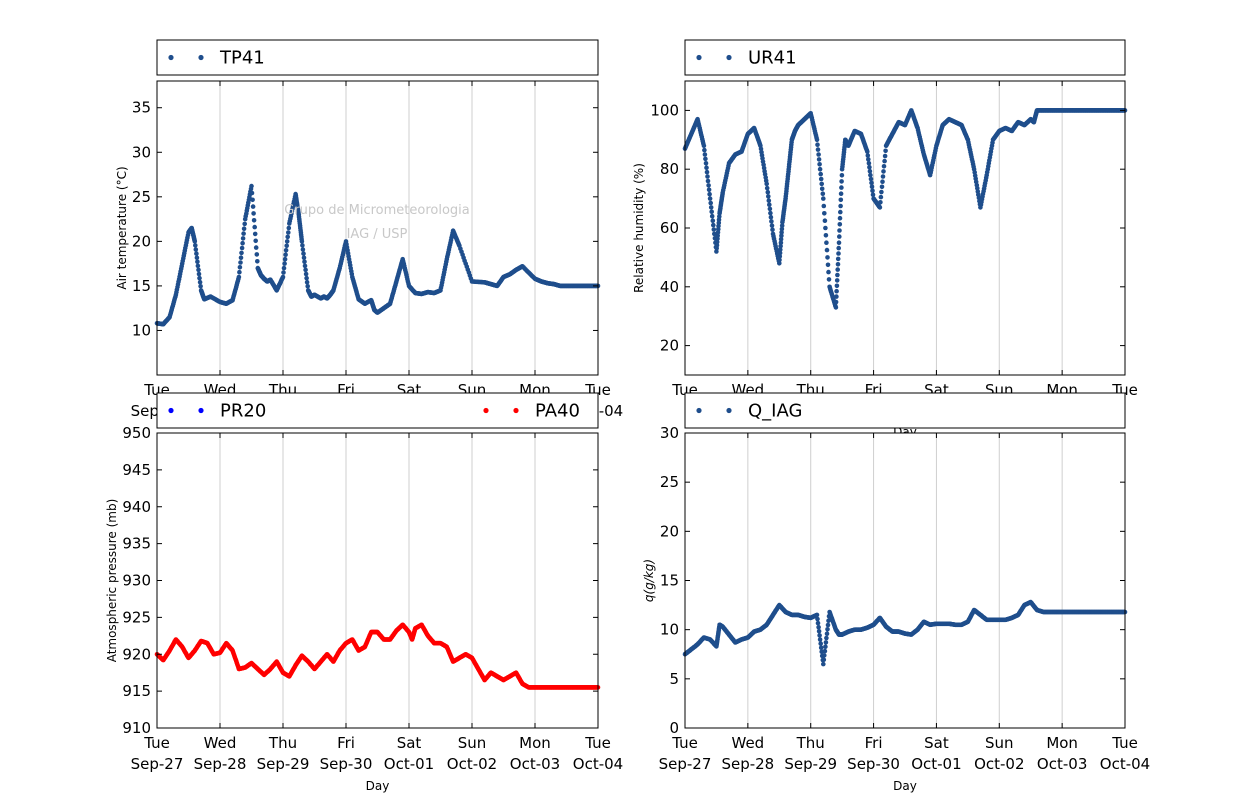 The height and width of the screenshot is (810, 1250). I want to click on y-tick-label: 945, so click(136, 470).